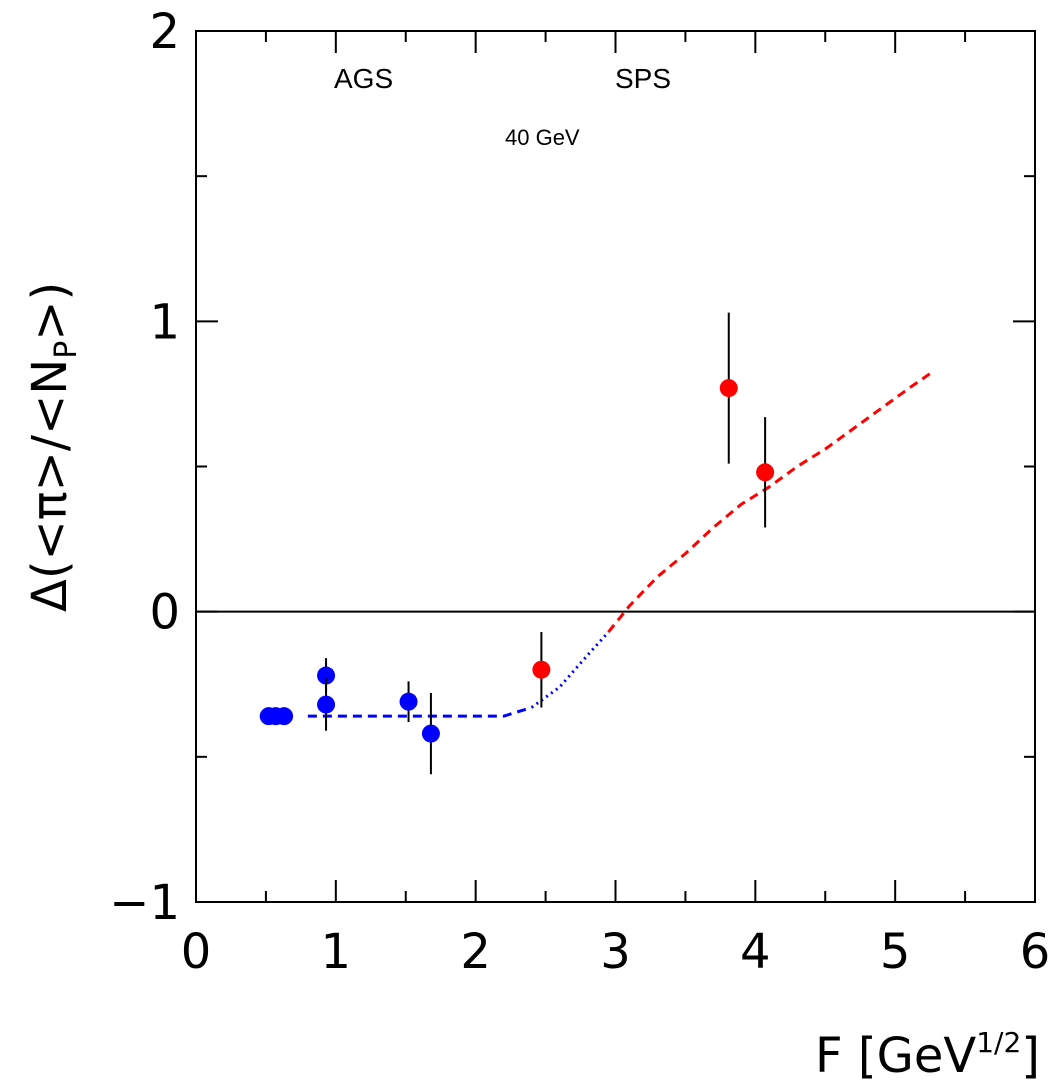 Image resolution: width=1057 pixels, height=1086 pixels. Describe the element at coordinates (164, 32) in the screenshot. I see `y-tick-label: 2` at that location.